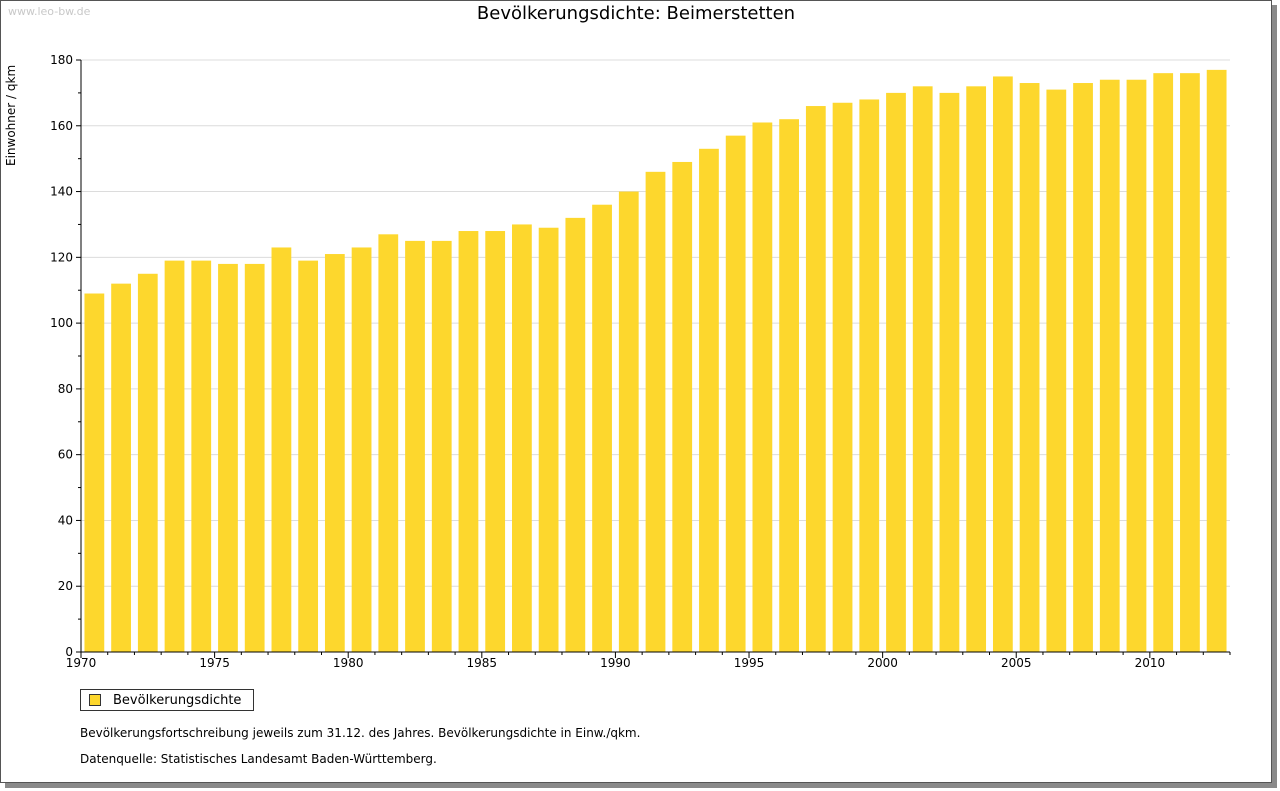 The width and height of the screenshot is (1280, 791). What do you see at coordinates (49, 11) in the screenshot?
I see `watermark: www.leo-bw.de` at bounding box center [49, 11].